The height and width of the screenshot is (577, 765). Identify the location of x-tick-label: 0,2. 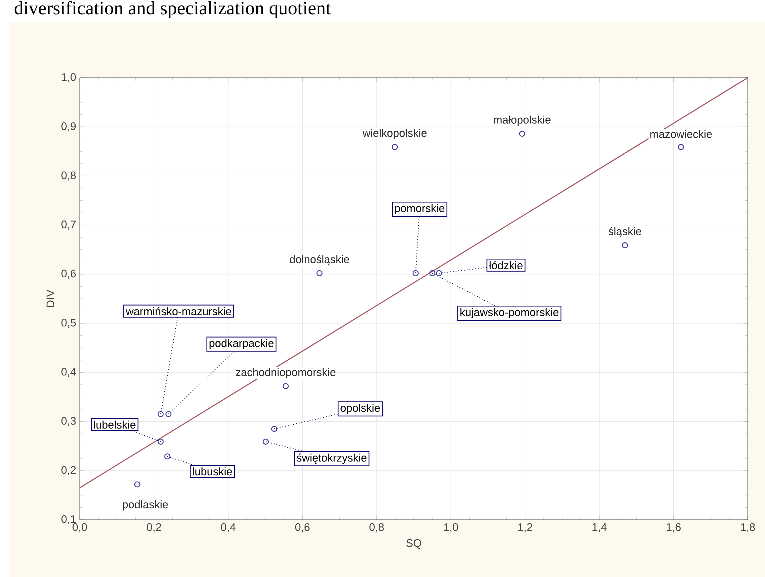
(154, 528).